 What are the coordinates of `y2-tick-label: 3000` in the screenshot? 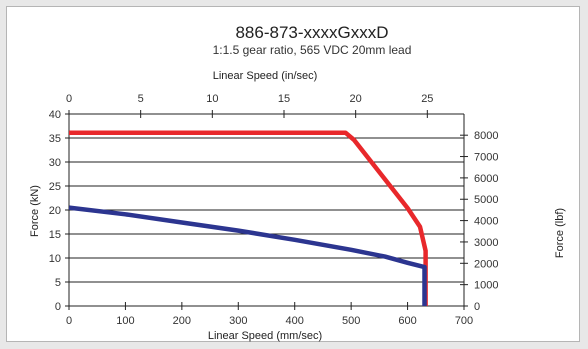 It's located at (486, 243).